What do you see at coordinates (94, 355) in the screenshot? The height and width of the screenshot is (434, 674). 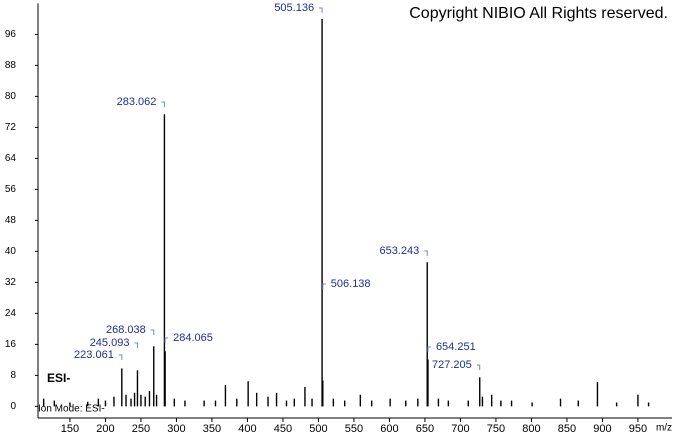 I see `peak-label: 223.061` at bounding box center [94, 355].